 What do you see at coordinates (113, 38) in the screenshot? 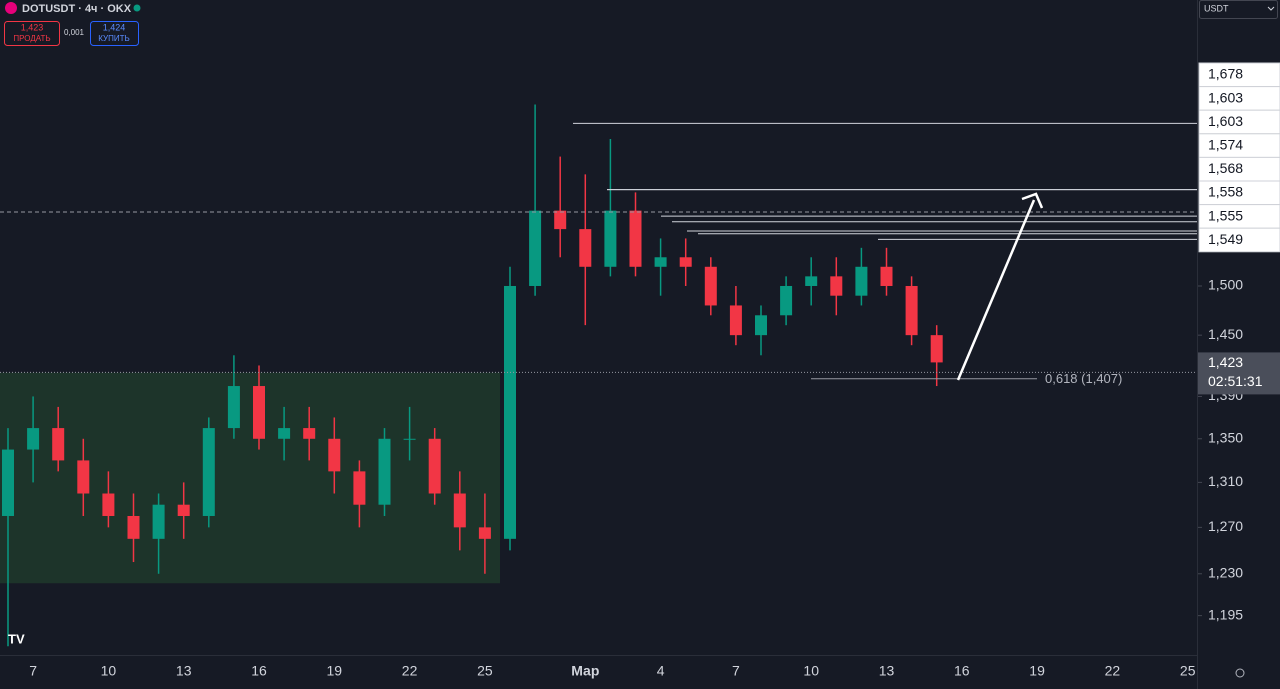
I see `buy-label: КУПИТЬ` at bounding box center [113, 38].